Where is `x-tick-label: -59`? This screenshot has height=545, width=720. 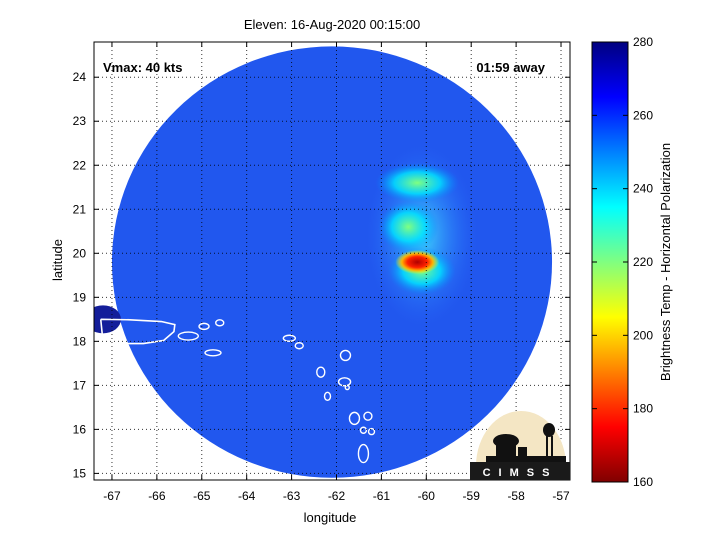
x-tick-label: -59 is located at coordinates (472, 496).